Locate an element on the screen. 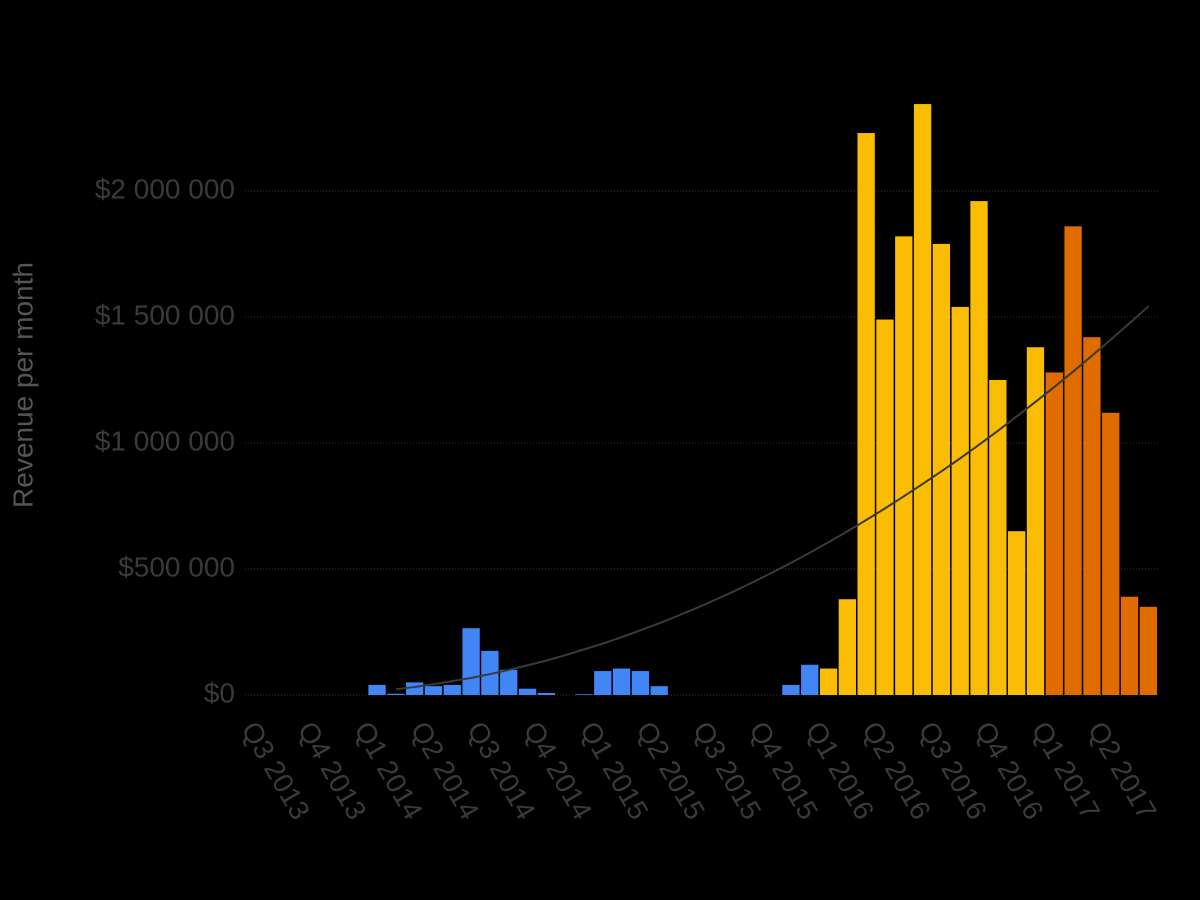 This screenshot has width=1200, height=900. y-tick-label: $2 000 000 is located at coordinates (165, 188).